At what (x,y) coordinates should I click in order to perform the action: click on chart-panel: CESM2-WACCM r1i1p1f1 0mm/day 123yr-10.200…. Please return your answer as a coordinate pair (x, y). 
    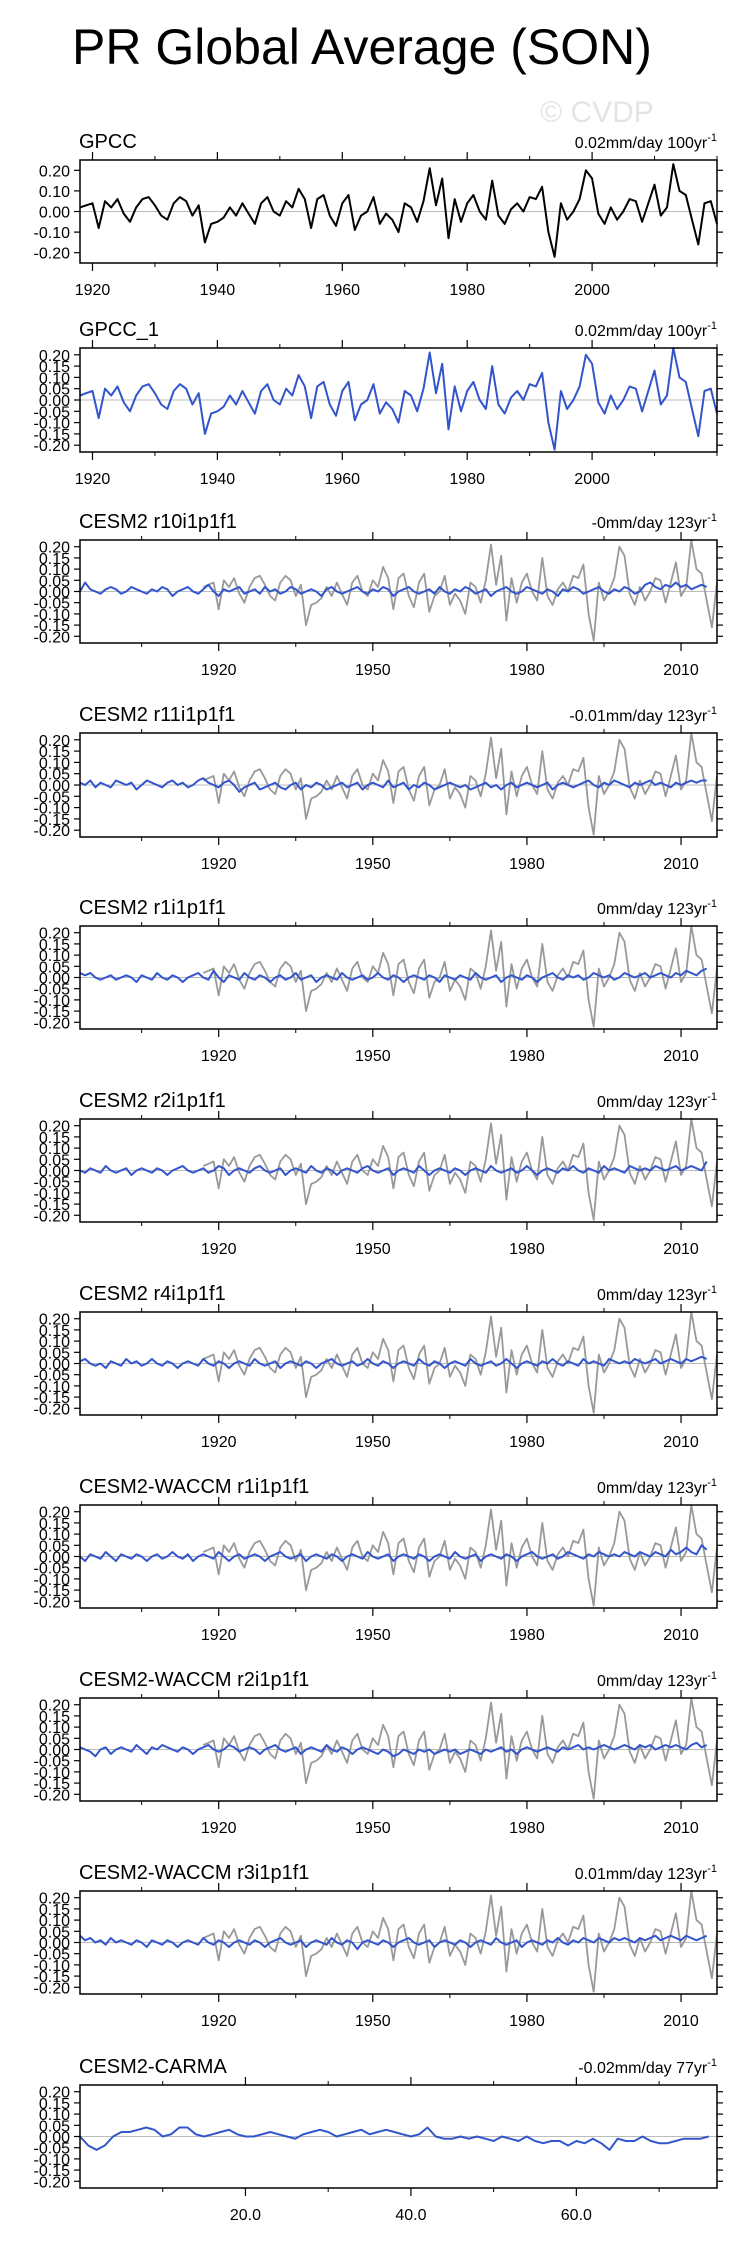
    Looking at the image, I should click on (378, 1560).